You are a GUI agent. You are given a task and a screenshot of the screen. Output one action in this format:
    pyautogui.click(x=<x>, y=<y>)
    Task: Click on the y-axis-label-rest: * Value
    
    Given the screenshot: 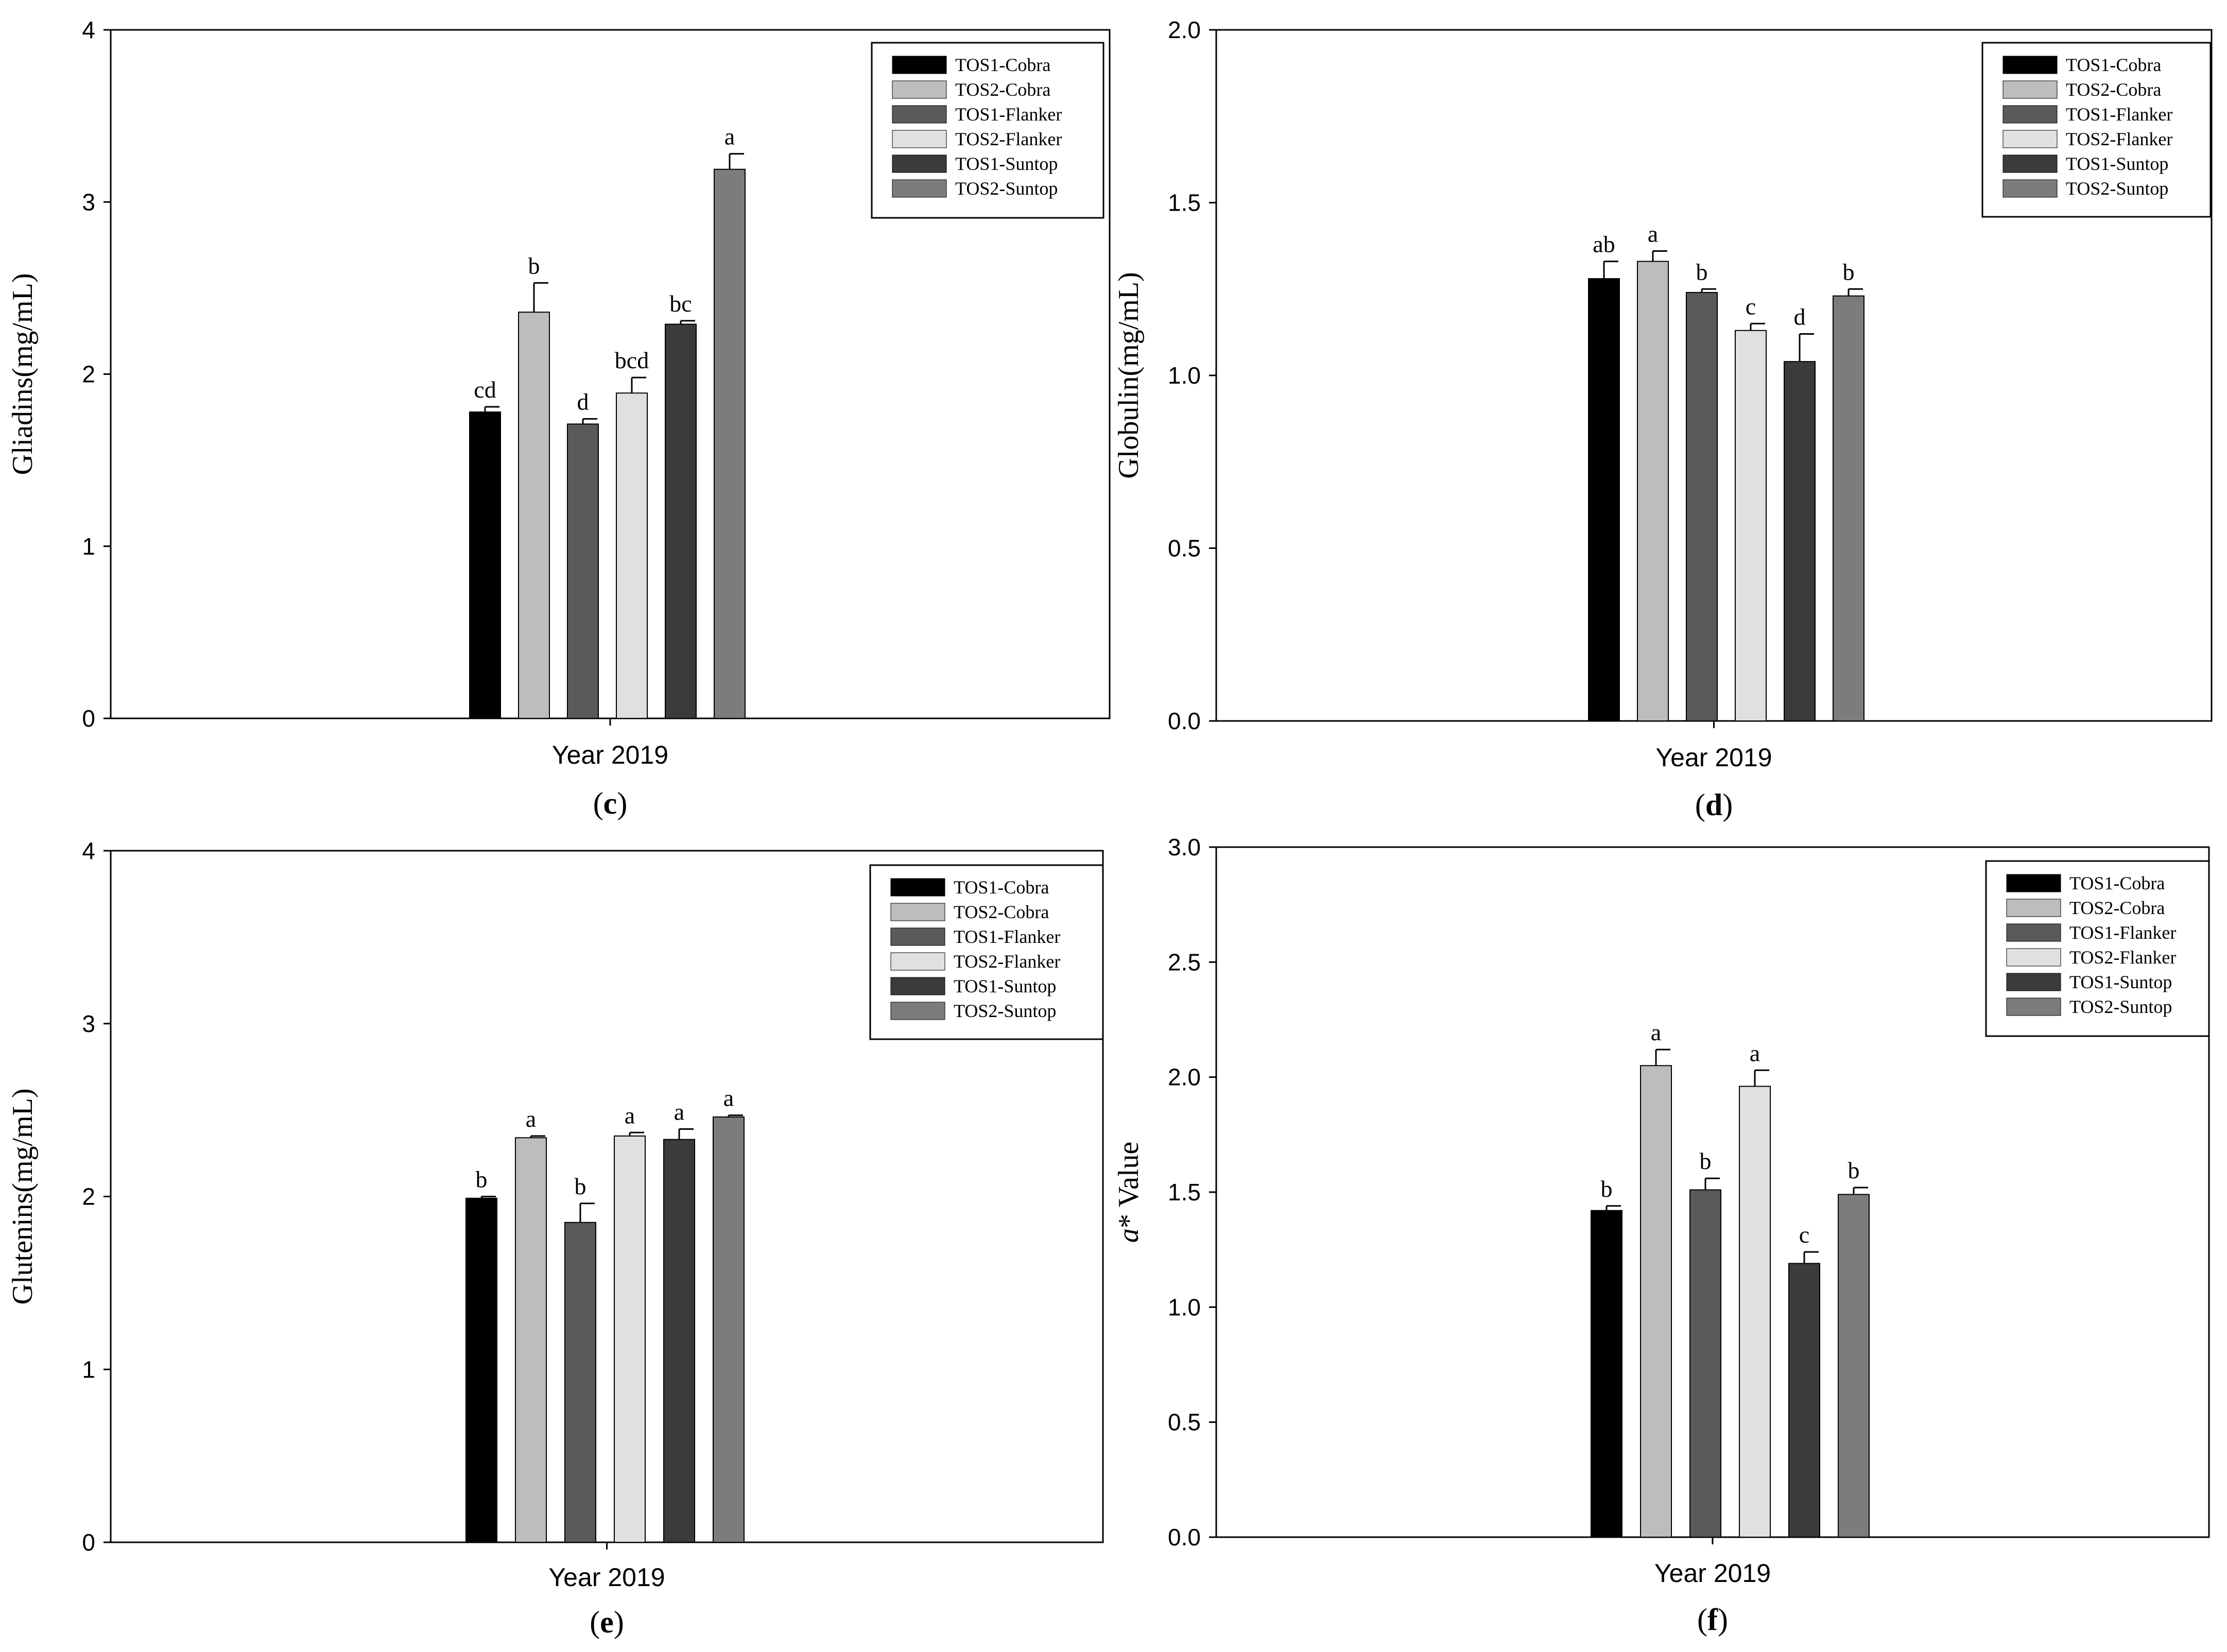 What is the action you would take?
    pyautogui.click(x=1129, y=1185)
    